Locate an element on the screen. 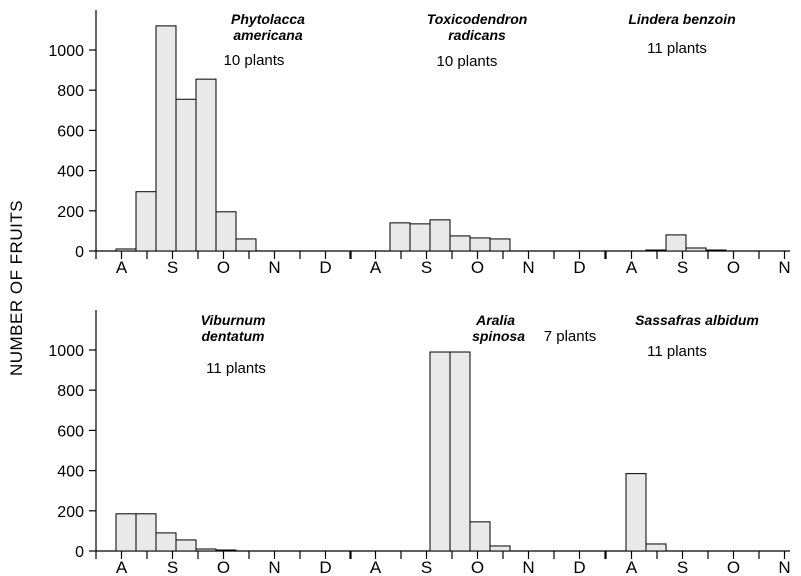 The height and width of the screenshot is (576, 801). species-label: radicans is located at coordinates (477, 35).